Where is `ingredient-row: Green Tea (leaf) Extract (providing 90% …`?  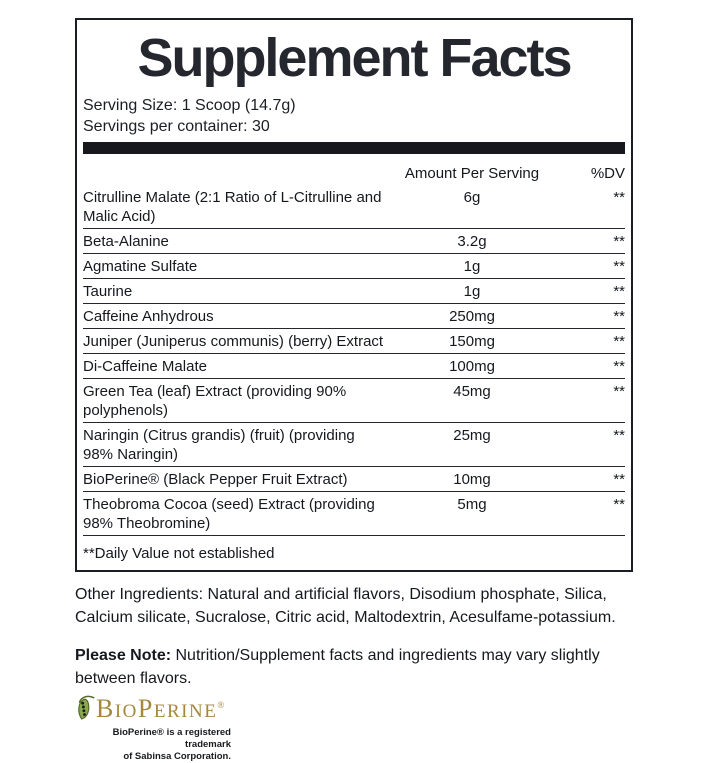
ingredient-row: Green Tea (leaf) Extract (providing 90% … is located at coordinates (354, 401).